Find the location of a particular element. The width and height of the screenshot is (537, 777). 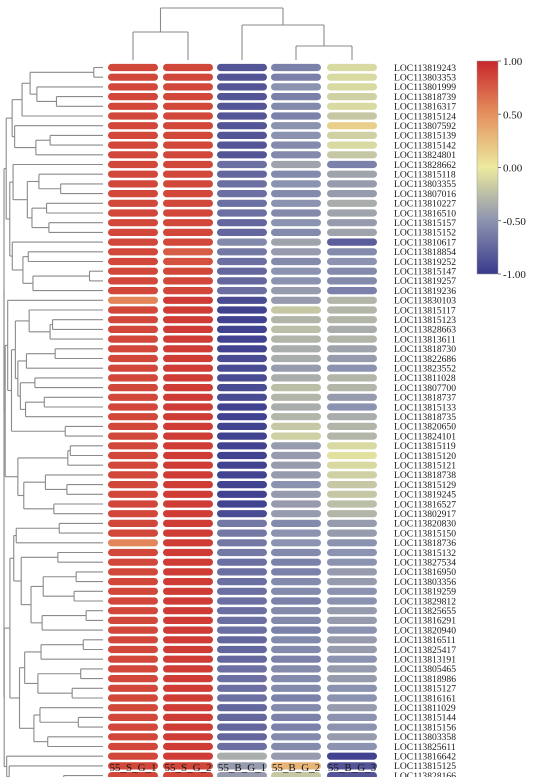

gene-label: LOC113828662 is located at coordinates (425, 165).